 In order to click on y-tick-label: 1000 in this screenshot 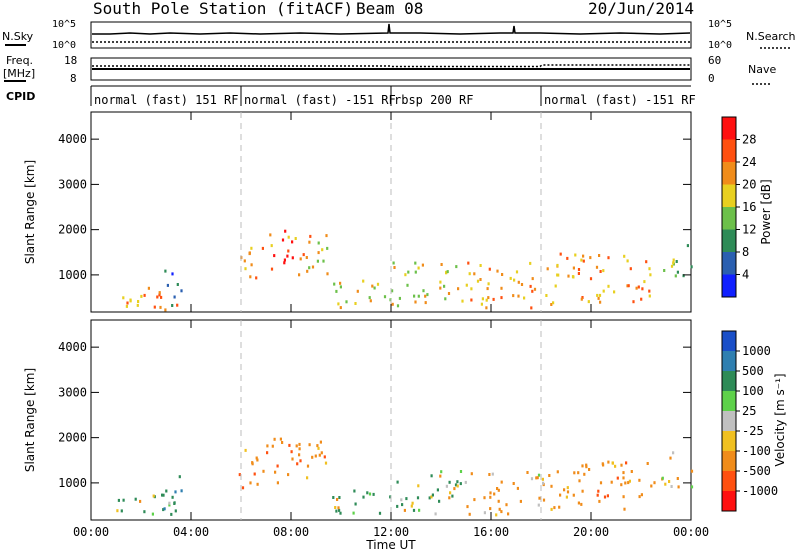, I will do `click(72, 483)`.